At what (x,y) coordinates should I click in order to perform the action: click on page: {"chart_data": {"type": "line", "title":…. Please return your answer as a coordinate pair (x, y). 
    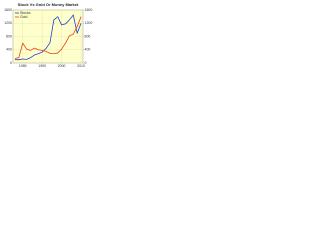
    Looking at the image, I should click on (48, 36).